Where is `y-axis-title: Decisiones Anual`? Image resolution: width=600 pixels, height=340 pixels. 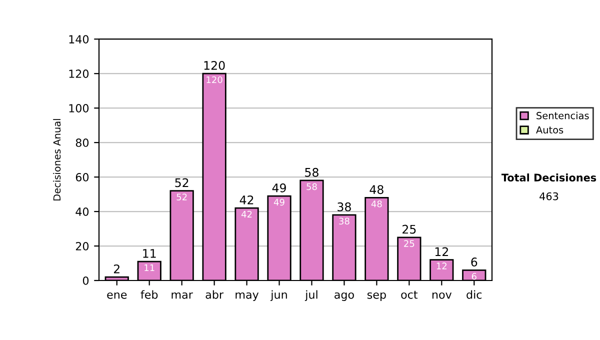
y-axis-title: Decisiones Anual is located at coordinates (57, 159).